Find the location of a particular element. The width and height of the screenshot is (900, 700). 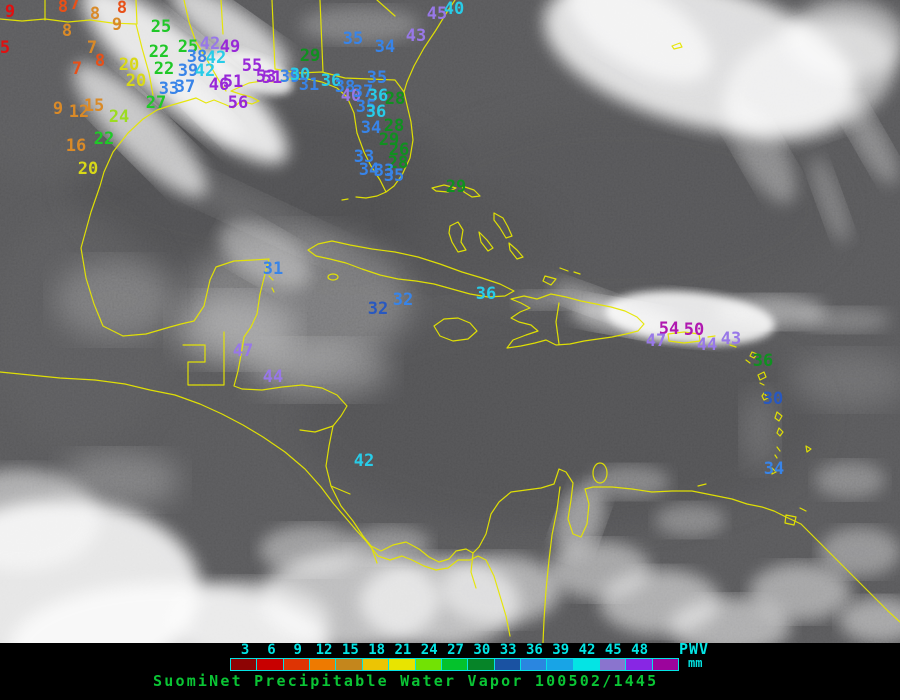

colorbar-tick: 39 is located at coordinates (561, 650).